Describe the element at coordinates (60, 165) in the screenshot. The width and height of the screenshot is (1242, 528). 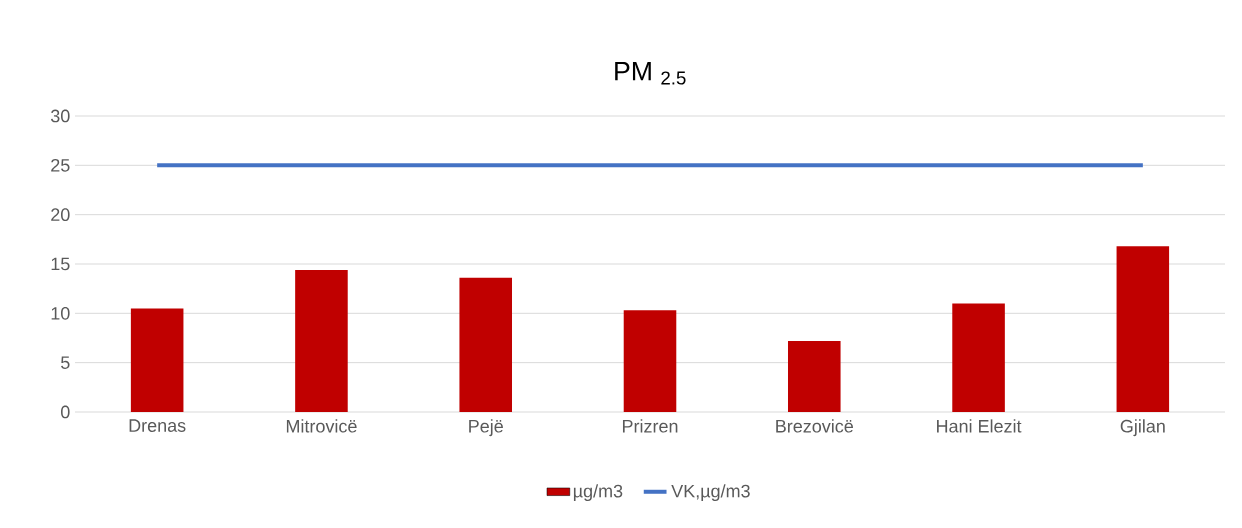
I see `y-tick-label: 25` at that location.